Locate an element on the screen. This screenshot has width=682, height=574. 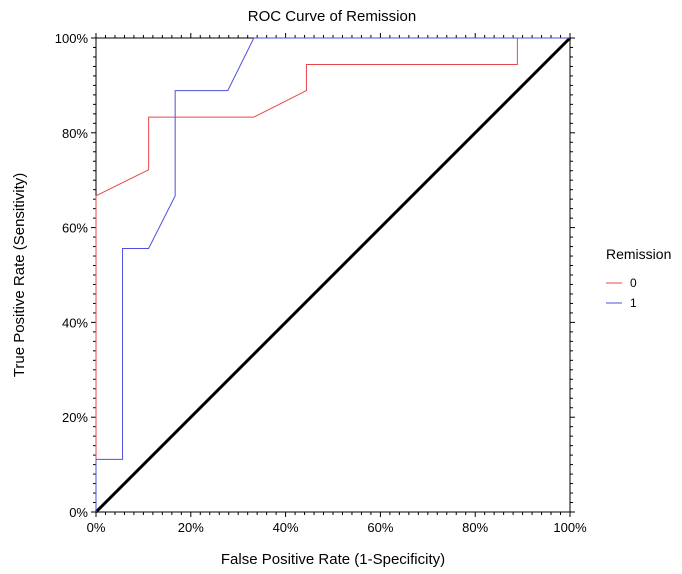
x-tick-label: 60% is located at coordinates (380, 527).